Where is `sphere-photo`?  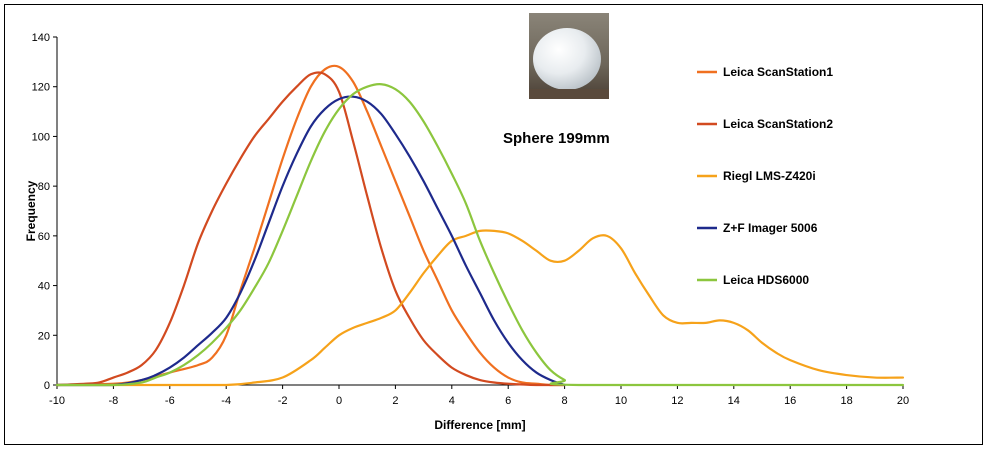
sphere-photo is located at coordinates (569, 56).